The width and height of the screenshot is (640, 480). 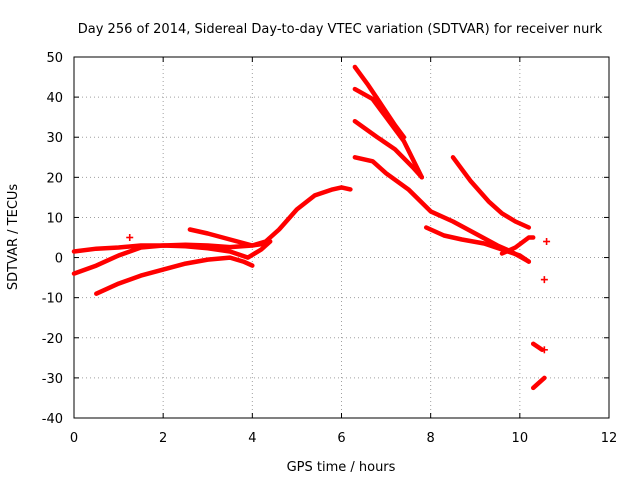 What do you see at coordinates (252, 438) in the screenshot?
I see `x-tick-label: 4` at bounding box center [252, 438].